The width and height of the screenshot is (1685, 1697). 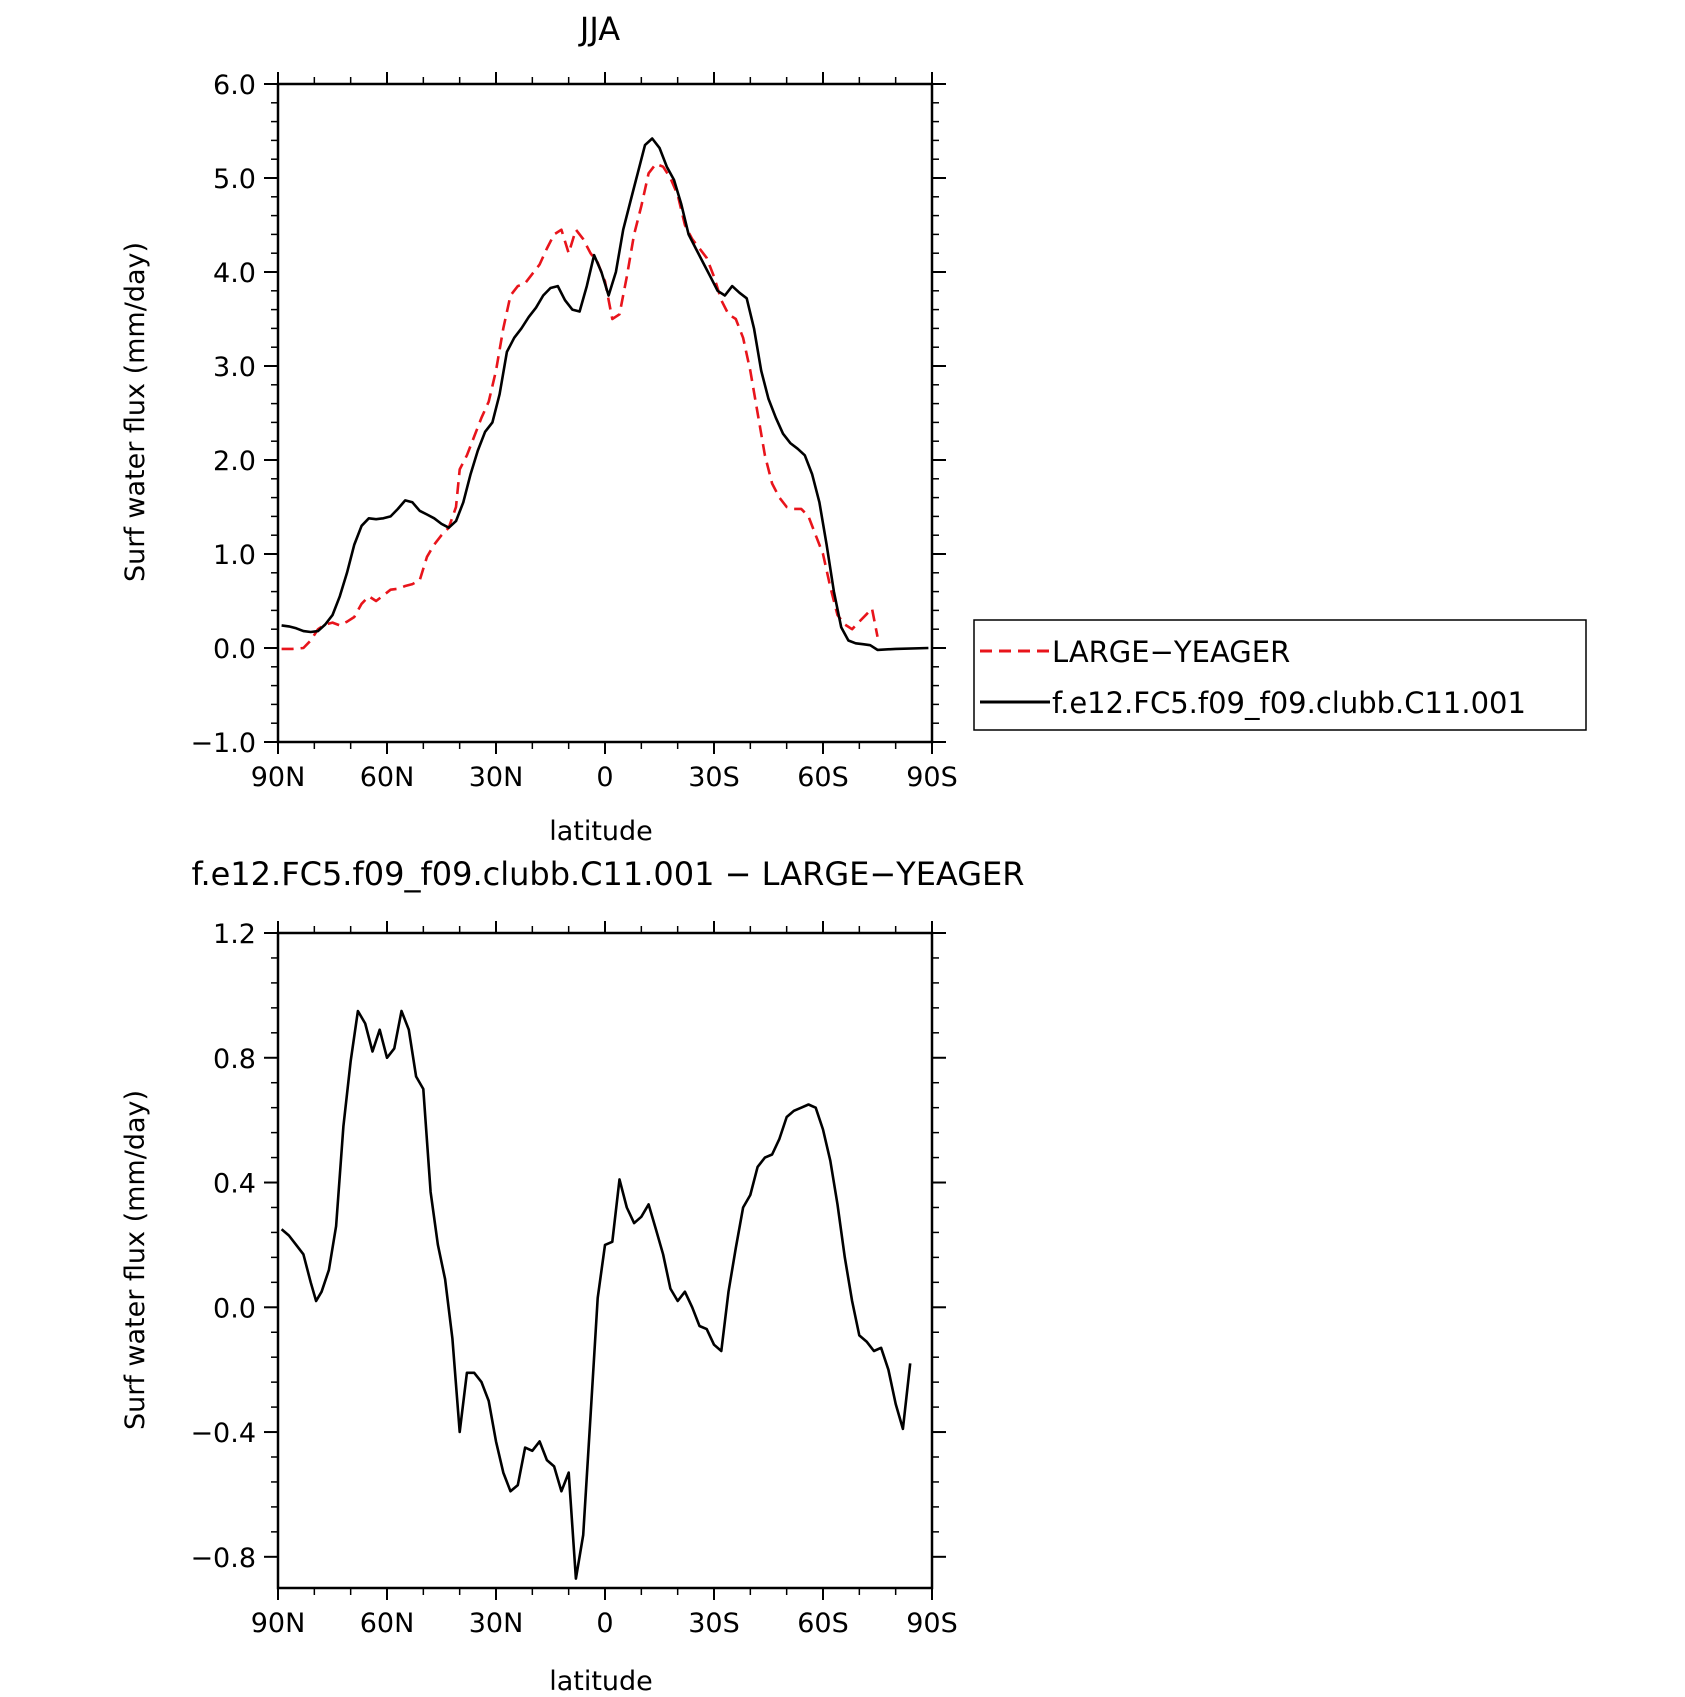 I want to click on bottom-x-tick-label: 30N, so click(x=496, y=1623).